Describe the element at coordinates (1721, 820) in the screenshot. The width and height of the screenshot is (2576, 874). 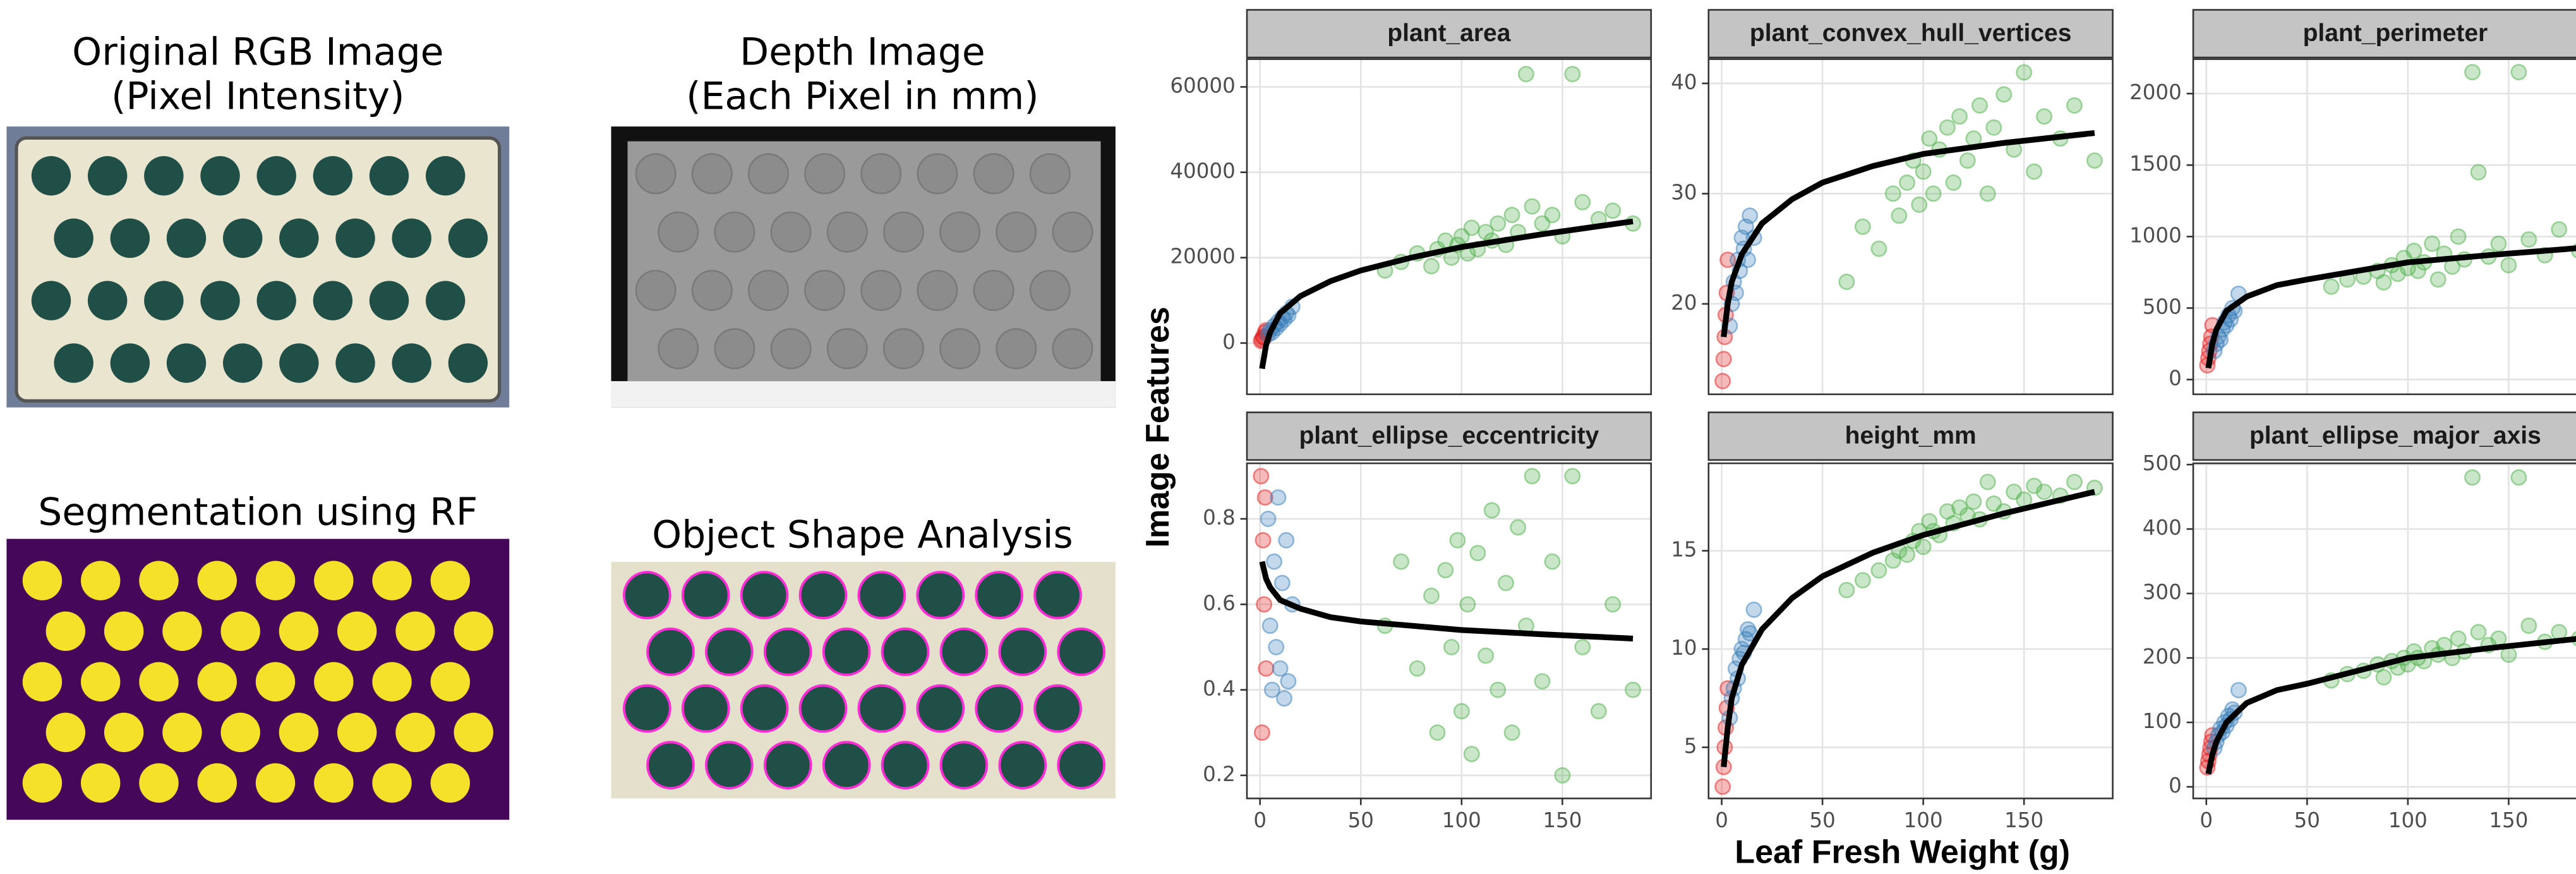
I see `x-tick-label: 0` at that location.